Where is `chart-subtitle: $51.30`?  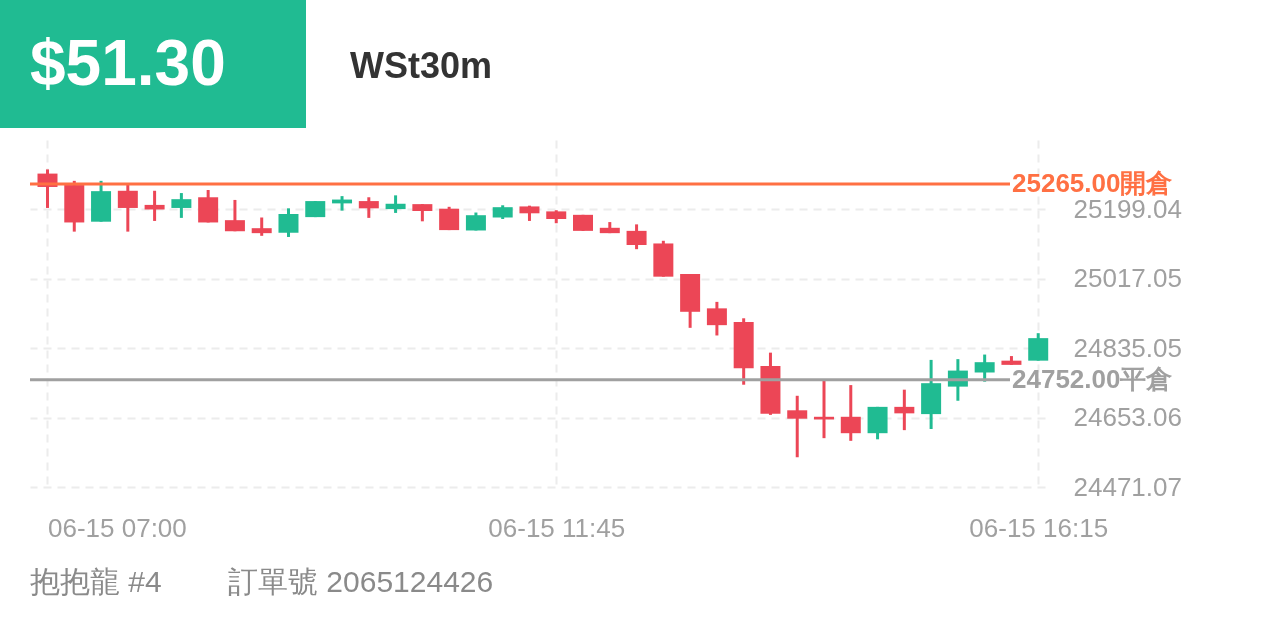 chart-subtitle: $51.30 is located at coordinates (128, 63).